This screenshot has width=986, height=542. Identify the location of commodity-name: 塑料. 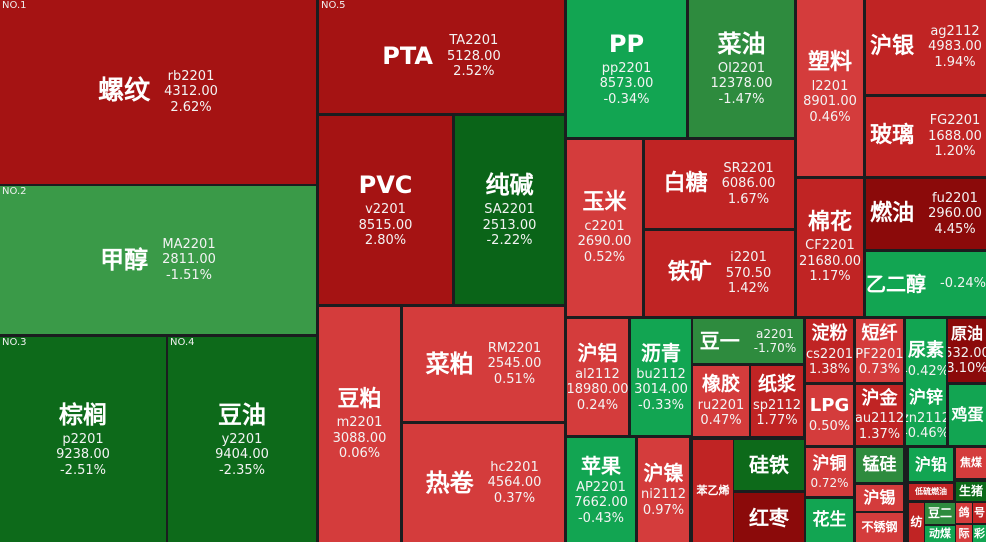
(829, 63).